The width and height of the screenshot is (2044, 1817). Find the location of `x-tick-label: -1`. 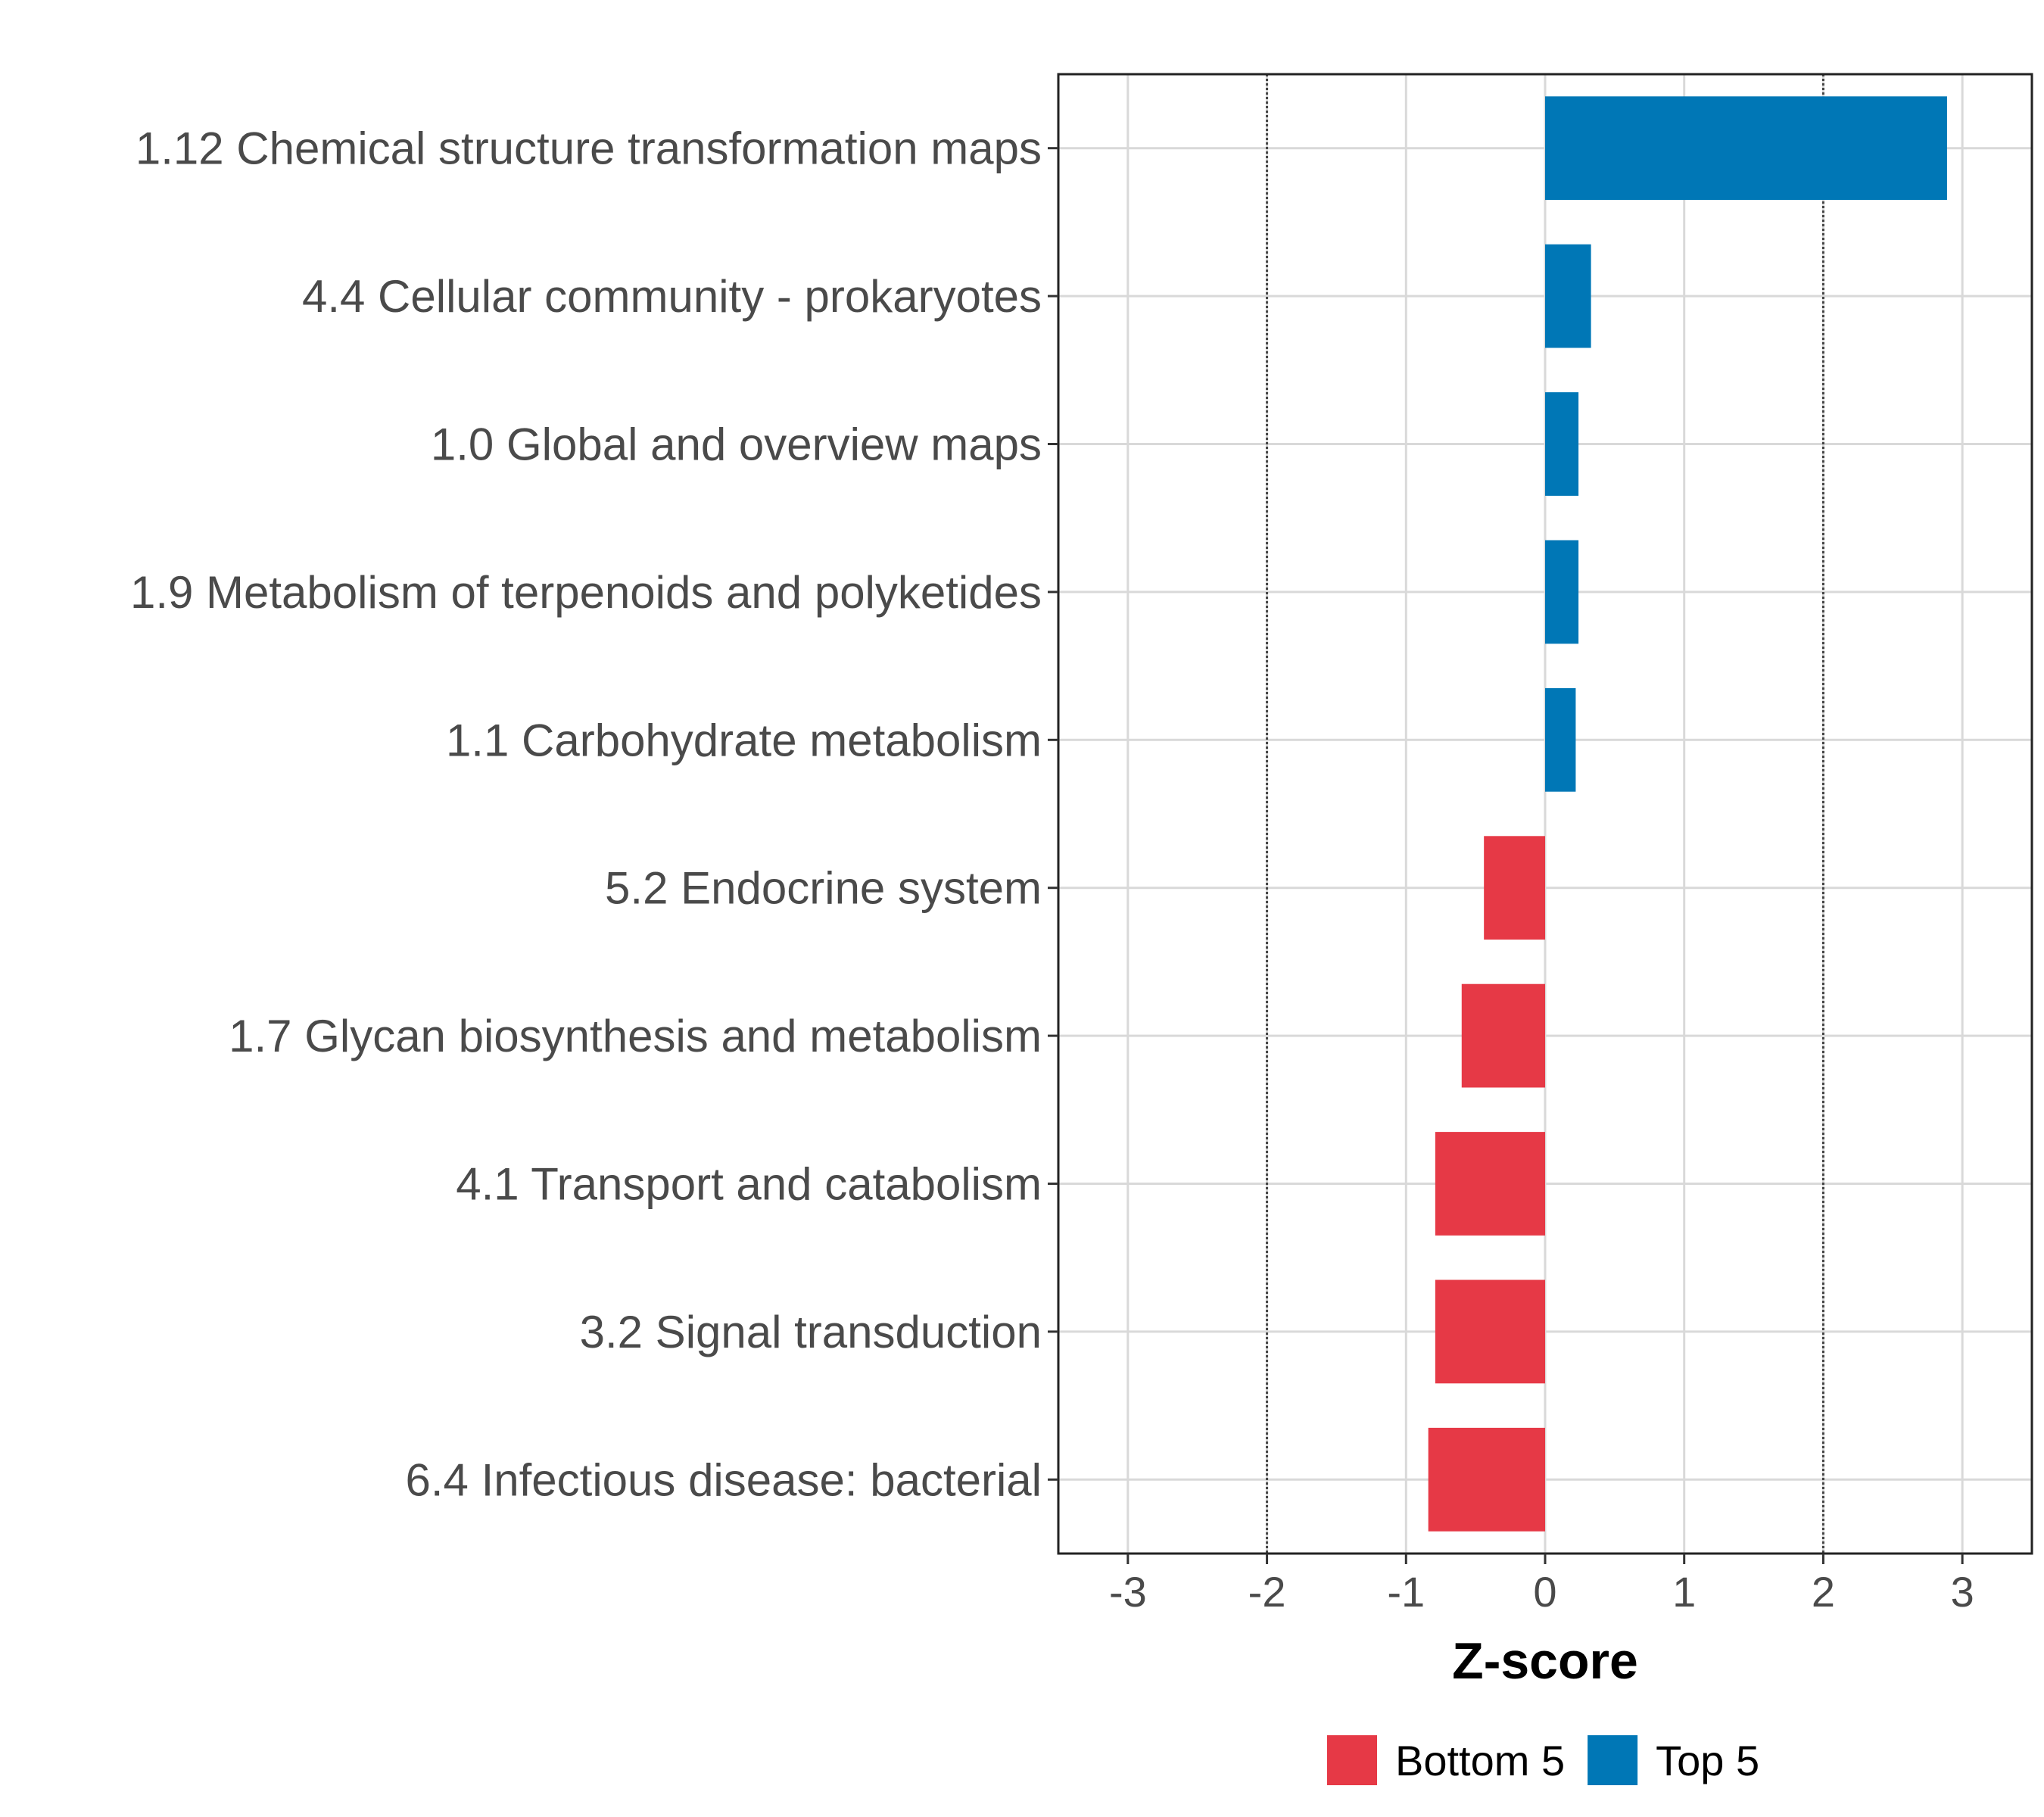

x-tick-label: -1 is located at coordinates (1406, 1592).